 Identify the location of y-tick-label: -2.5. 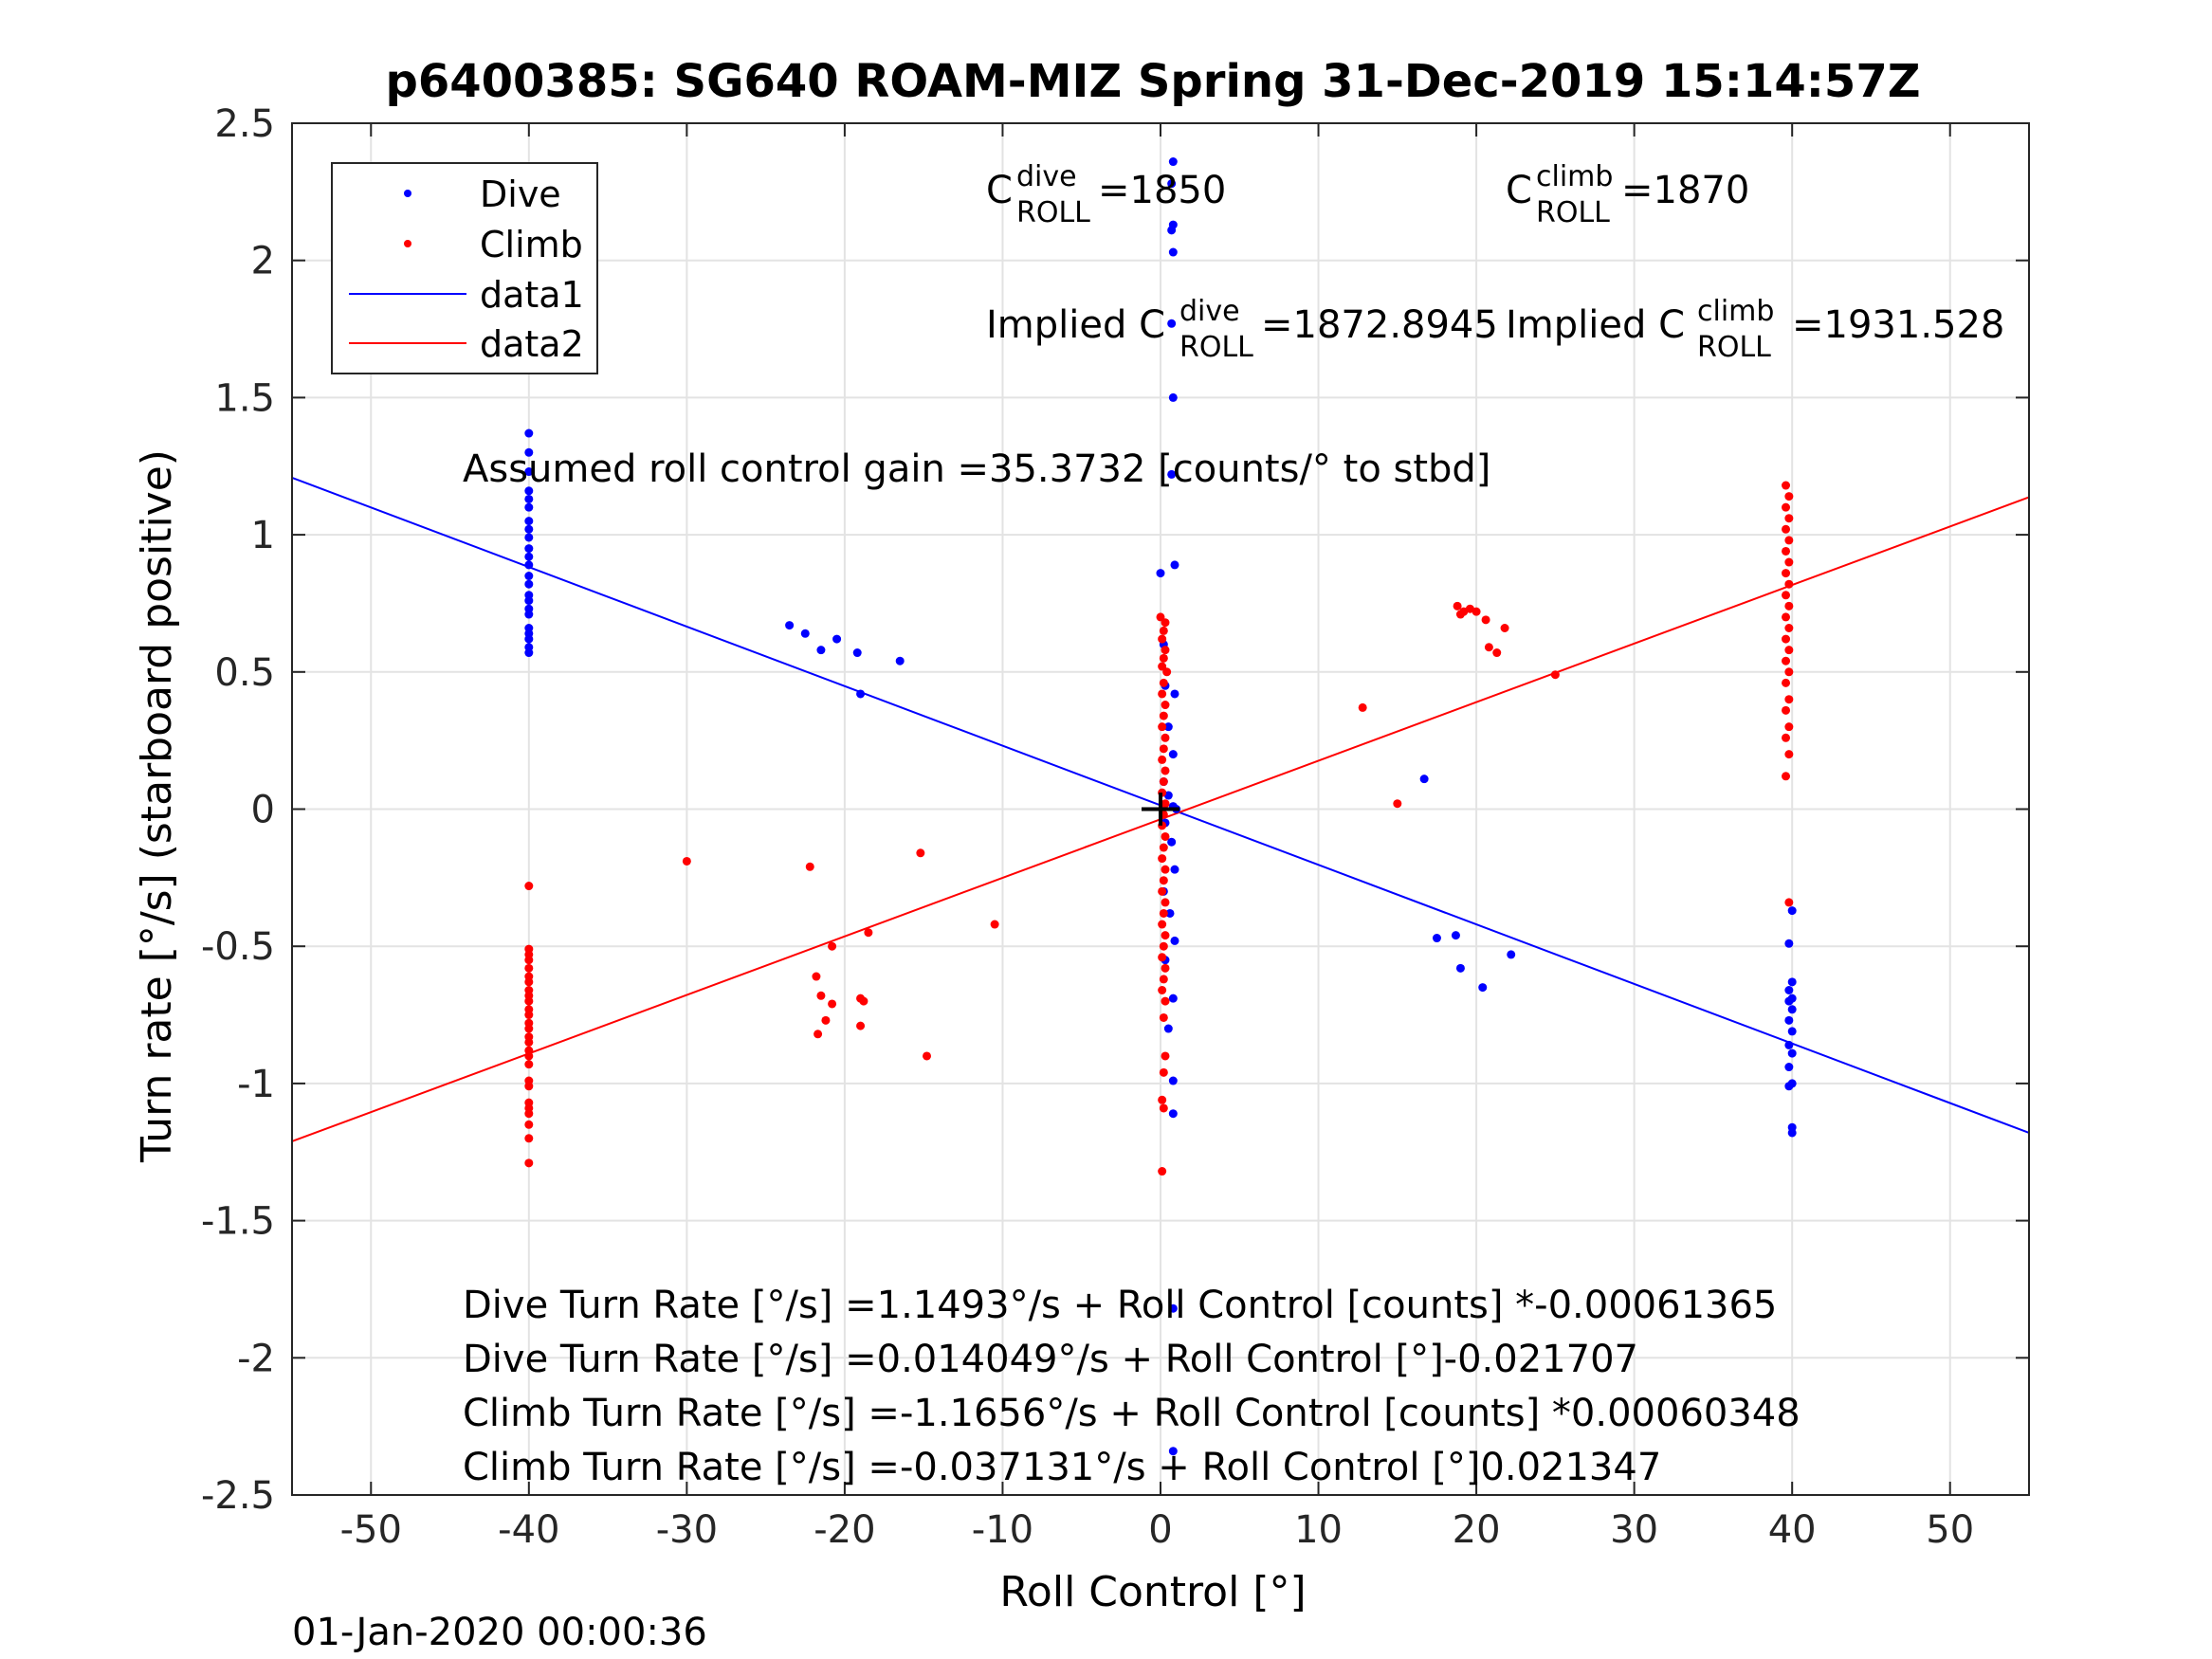
(238, 1496).